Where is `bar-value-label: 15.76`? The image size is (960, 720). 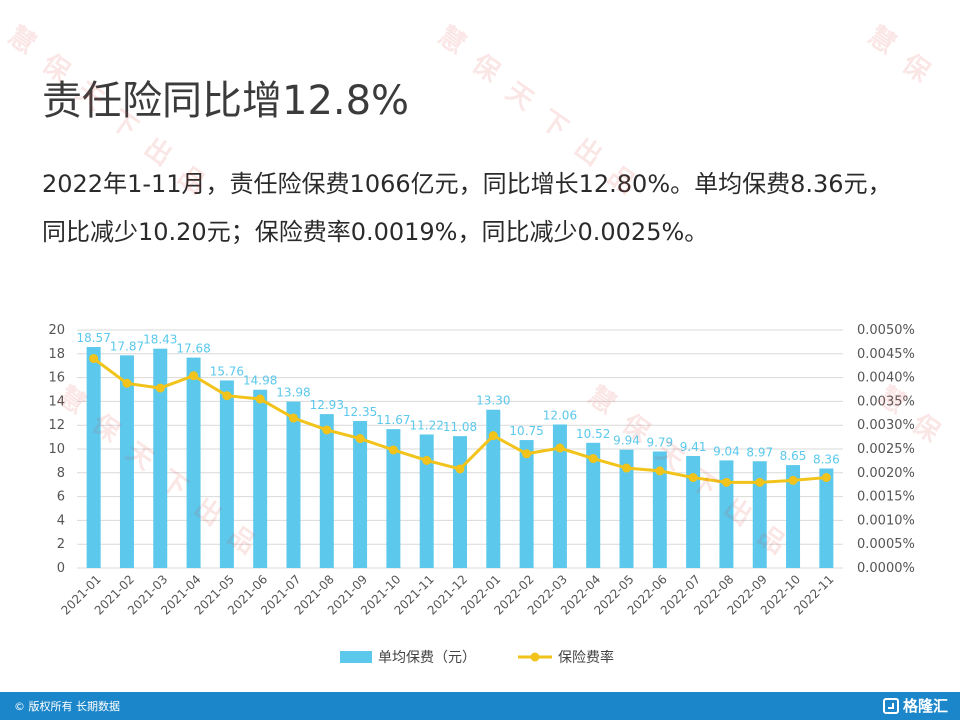
bar-value-label: 15.76 is located at coordinates (227, 371).